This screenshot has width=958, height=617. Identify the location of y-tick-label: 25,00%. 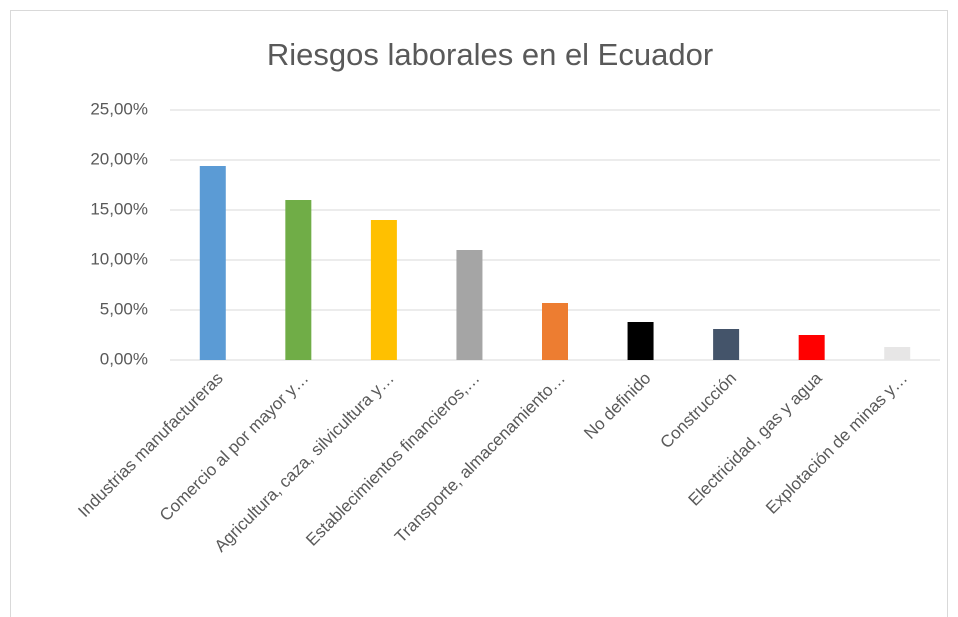
(119, 108).